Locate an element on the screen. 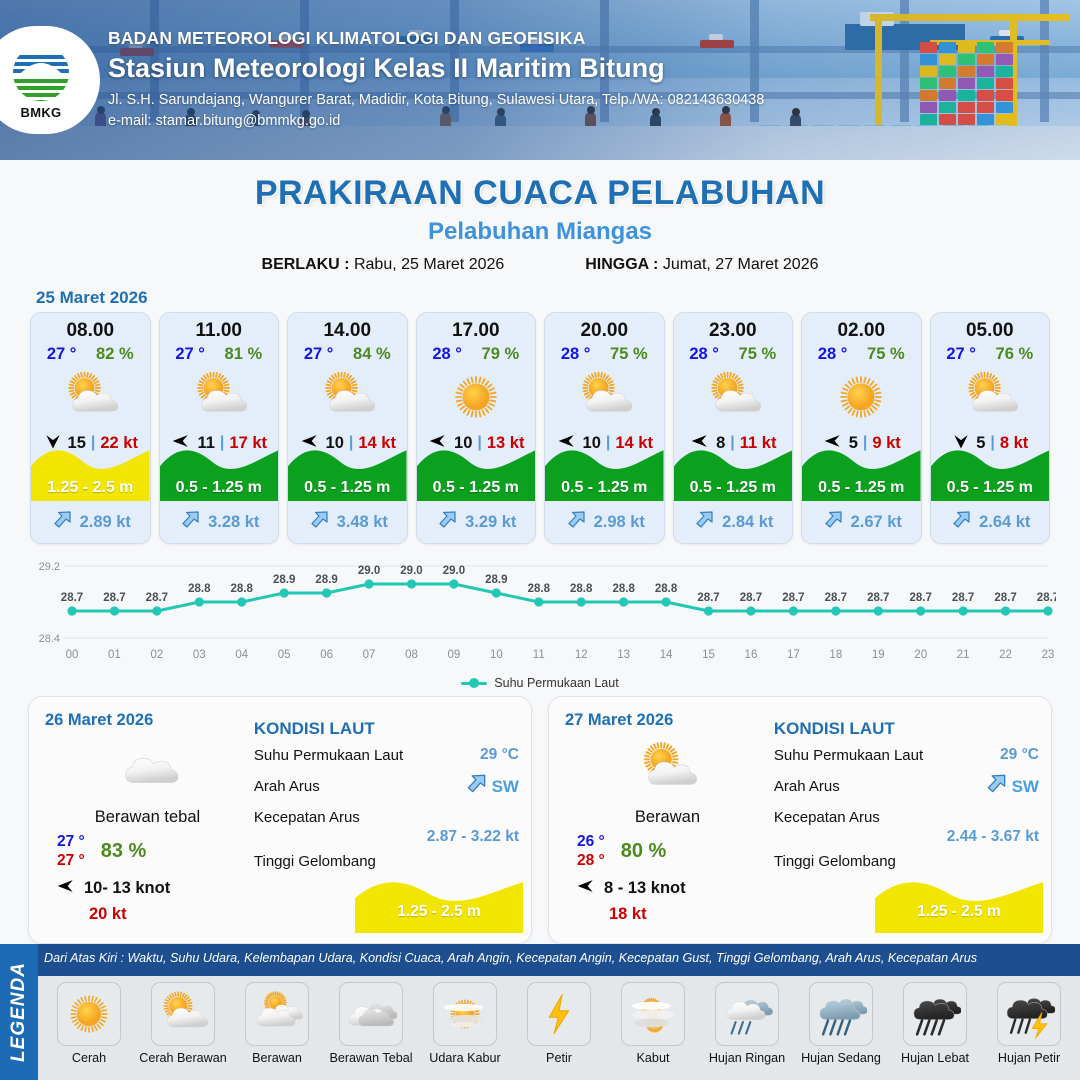 The width and height of the screenshot is (1080, 1080). current-speed-value: 2.44 - 3.67 kt is located at coordinates (992, 836).